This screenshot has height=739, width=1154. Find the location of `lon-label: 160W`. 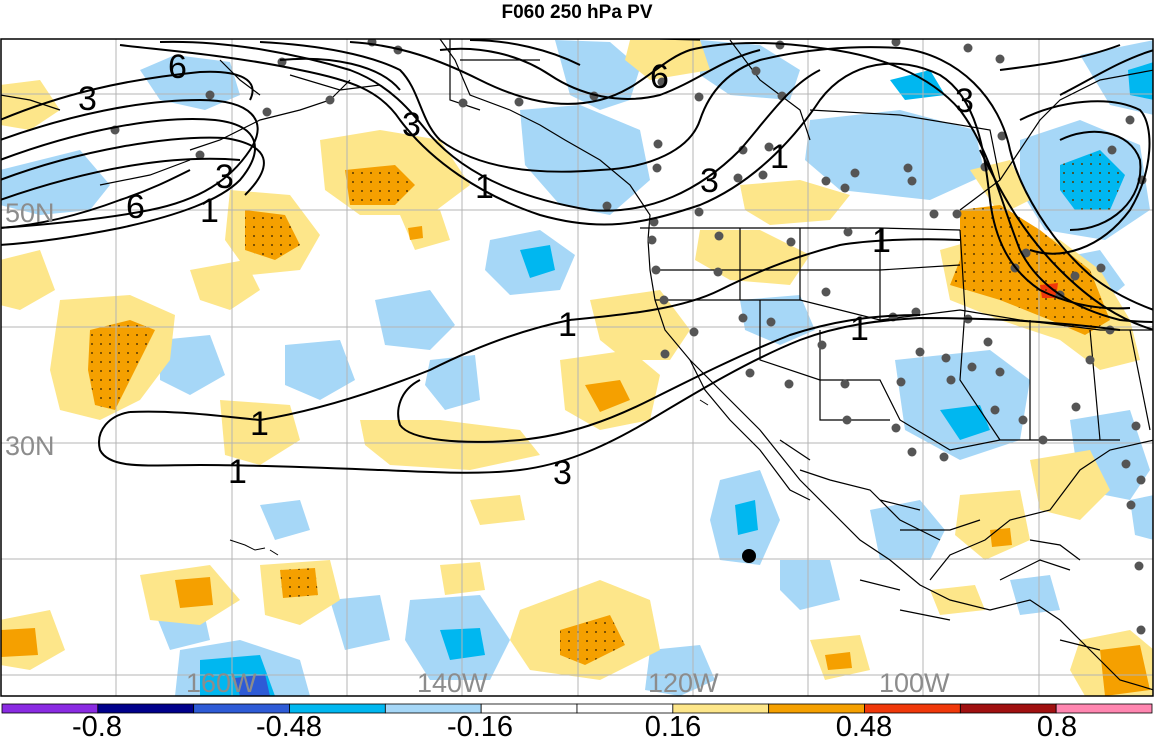

lon-label: 160W is located at coordinates (221, 683).